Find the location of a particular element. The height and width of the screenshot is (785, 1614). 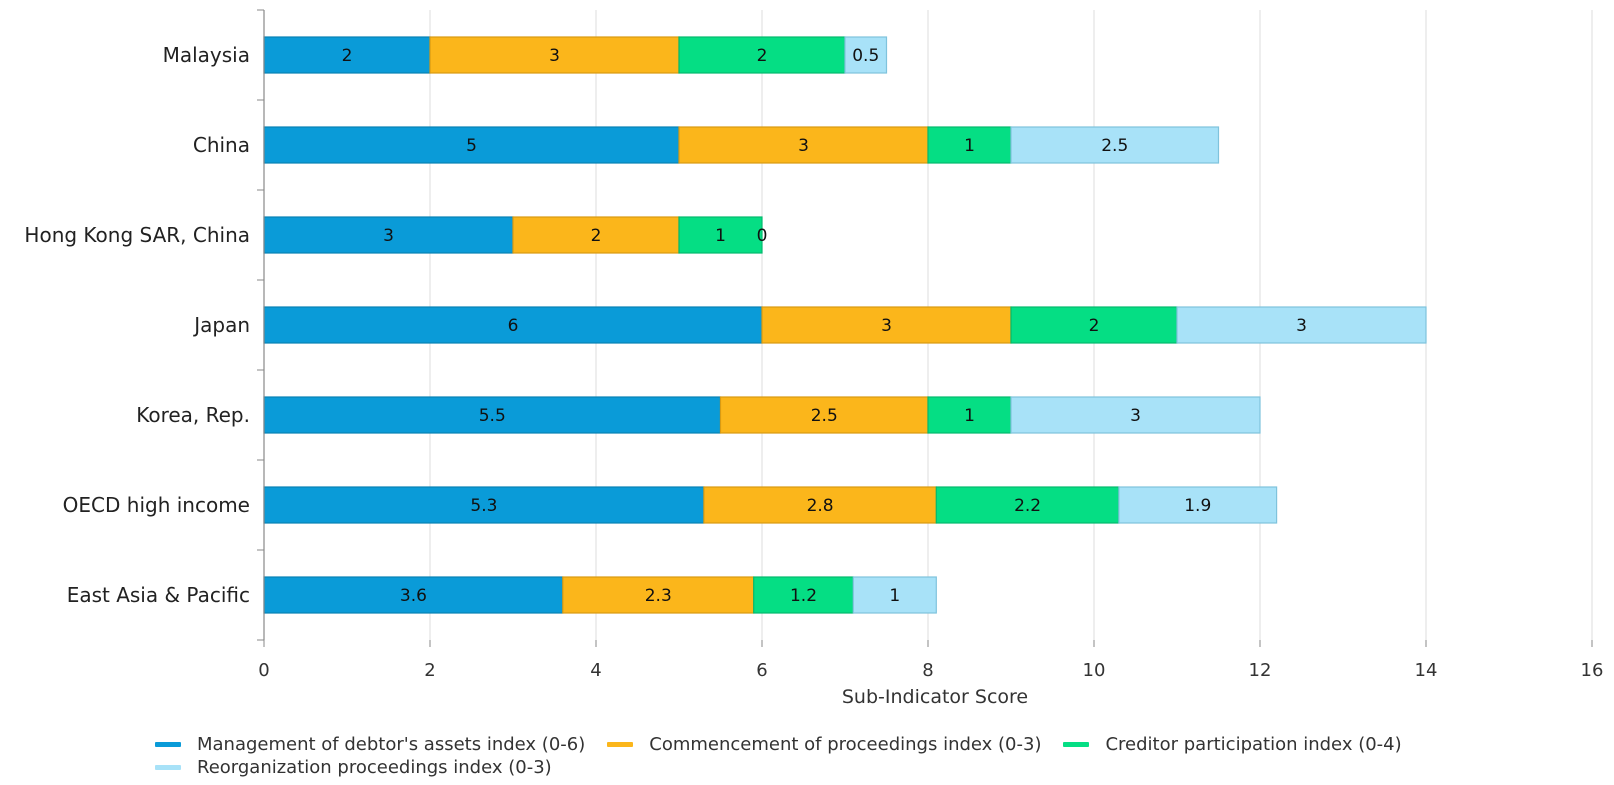

data-label-japan-series-2: 2 is located at coordinates (1094, 326).